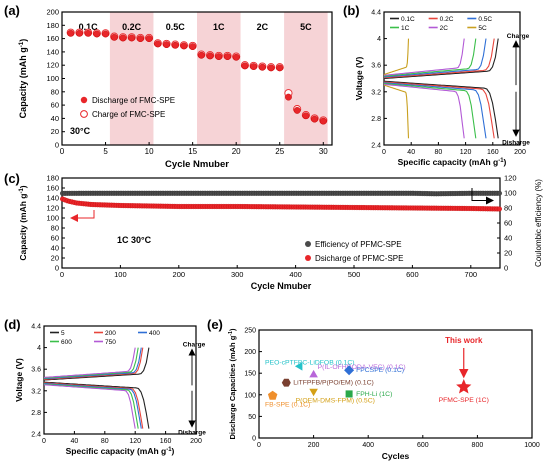  Describe the element at coordinates (105, 151) in the screenshot. I see `panel-a-x-tick-label: 5` at that location.